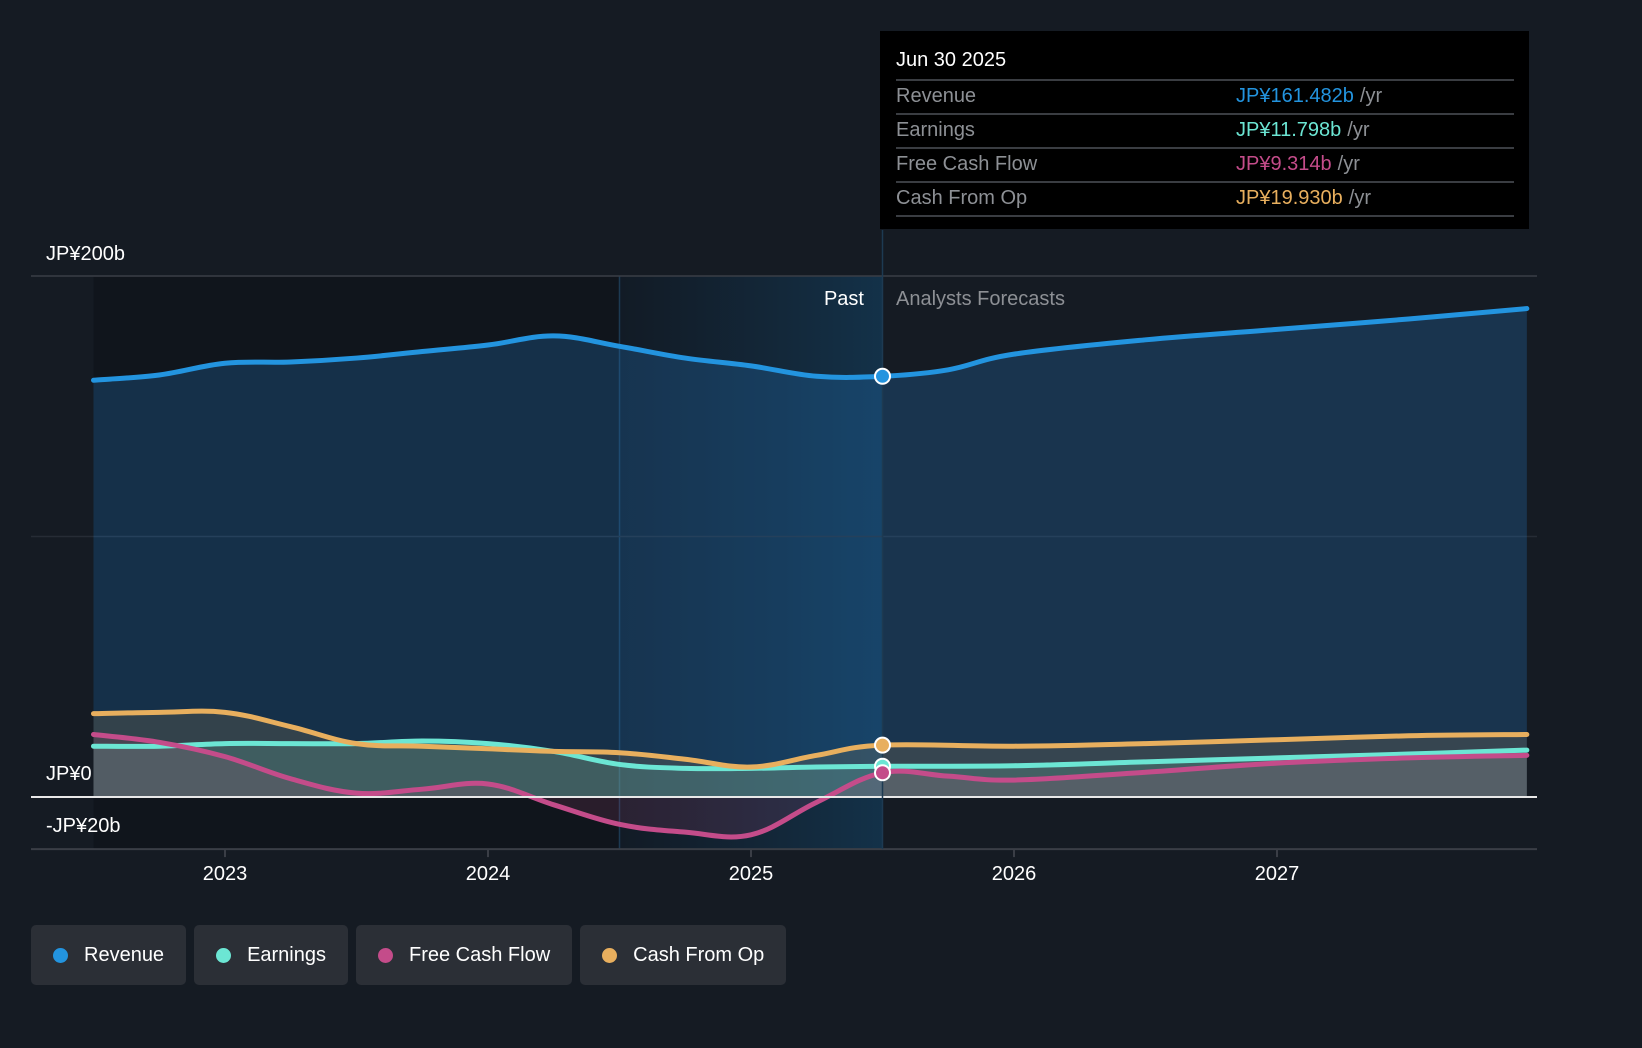 This screenshot has width=1642, height=1048. I want to click on cash-from-op-dot-icon, so click(610, 955).